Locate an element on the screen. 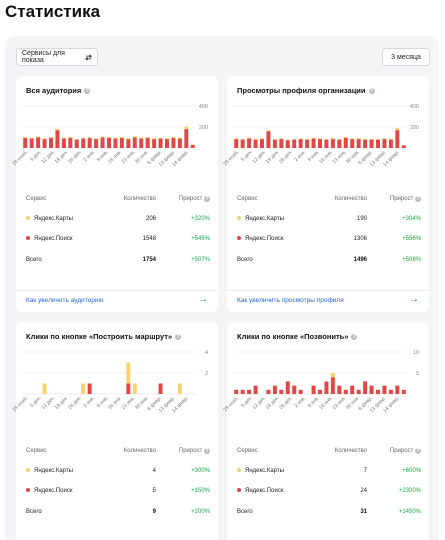  service-name: Яндекс.Карты is located at coordinates (264, 471).